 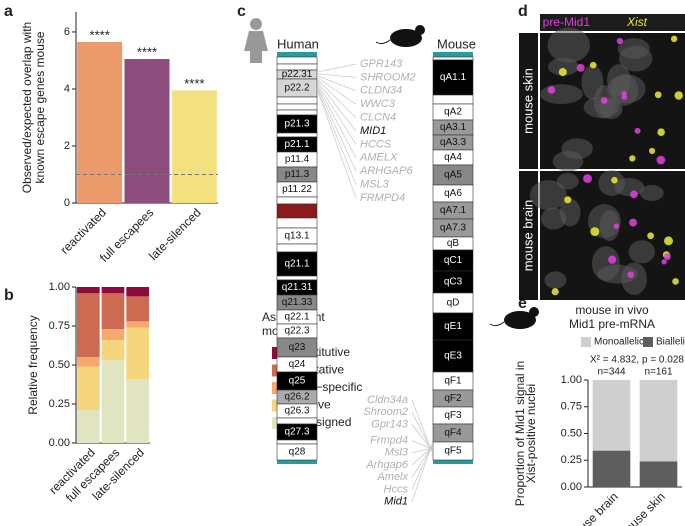 What do you see at coordinates (619, 342) in the screenshot?
I see `legend-label: Monoallelic` at bounding box center [619, 342].